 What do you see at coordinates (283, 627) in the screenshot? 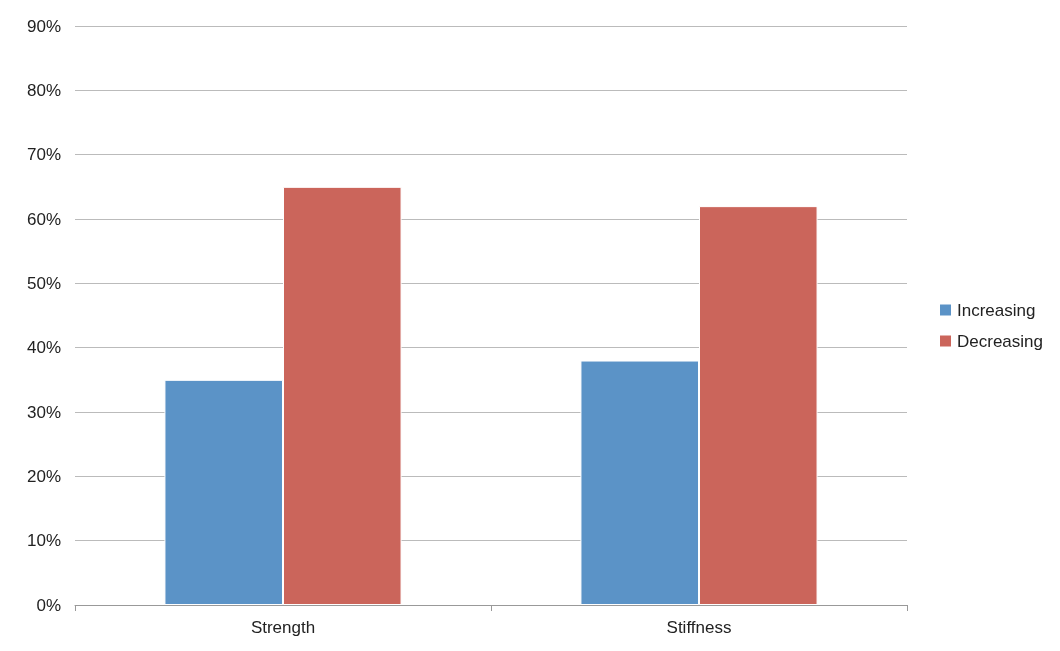
I see `x-tick-label: Strength` at bounding box center [283, 627].